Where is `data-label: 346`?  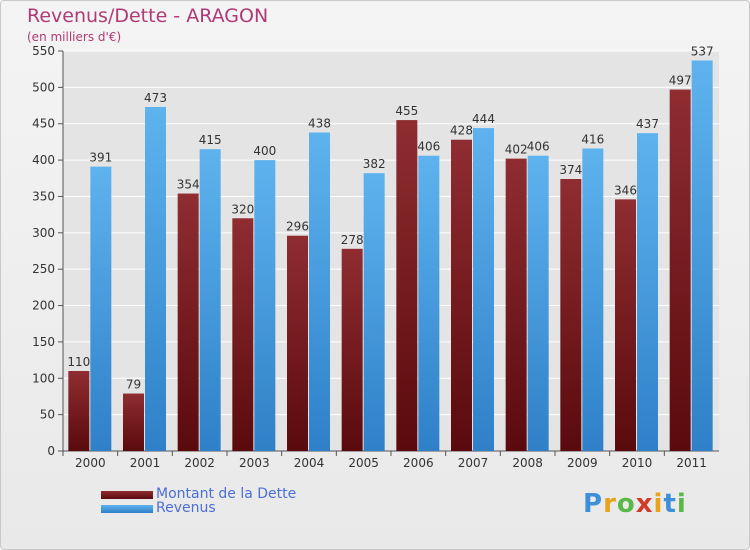 data-label: 346 is located at coordinates (625, 190).